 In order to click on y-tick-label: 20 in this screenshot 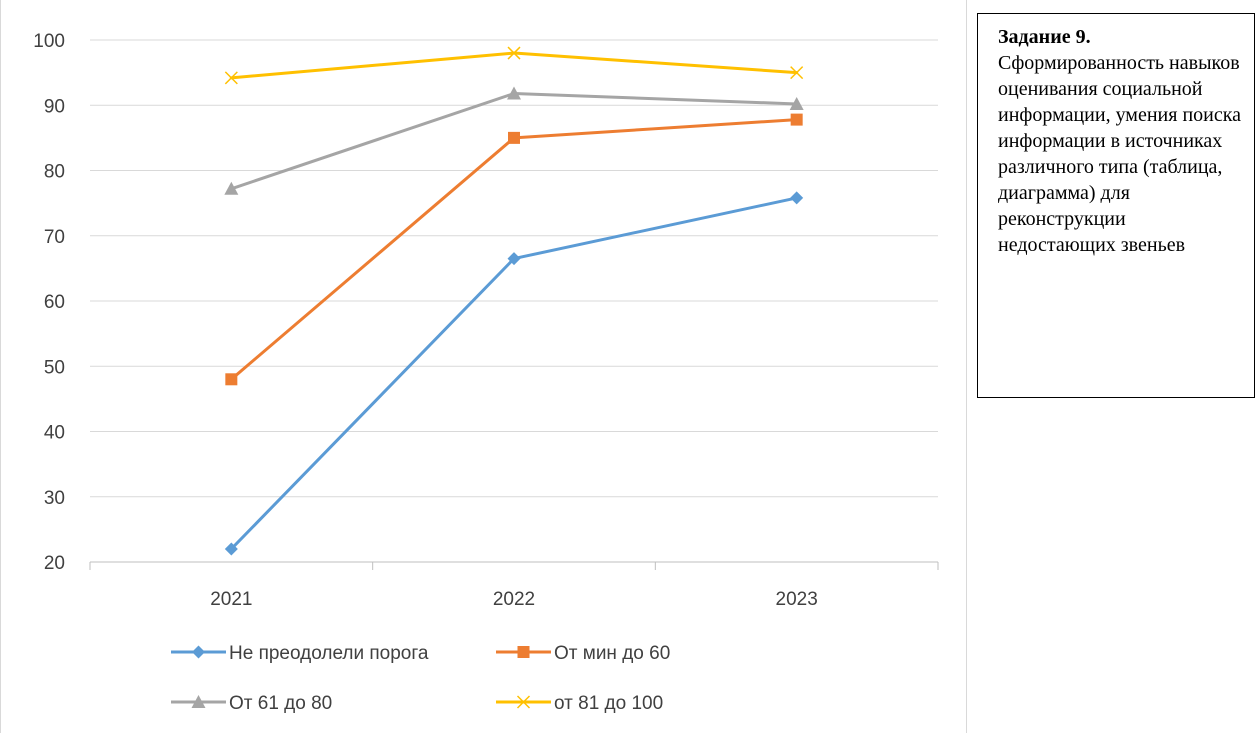, I will do `click(54, 563)`.